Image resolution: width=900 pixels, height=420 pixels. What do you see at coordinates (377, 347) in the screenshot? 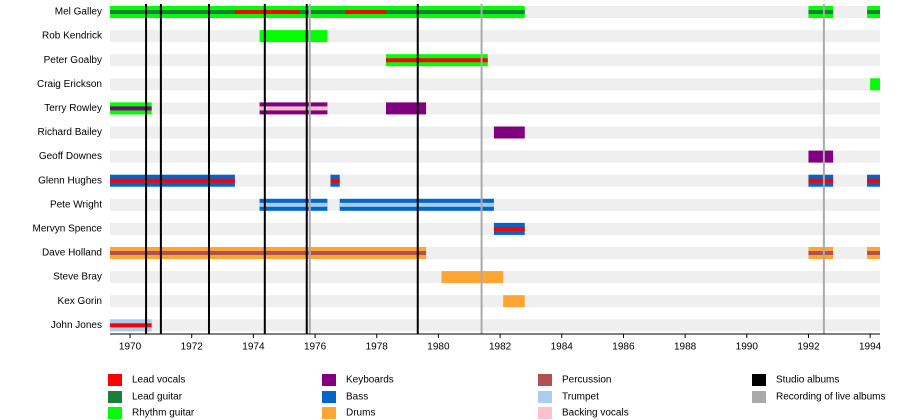
I see `x-tick-label: 1978` at bounding box center [377, 347].